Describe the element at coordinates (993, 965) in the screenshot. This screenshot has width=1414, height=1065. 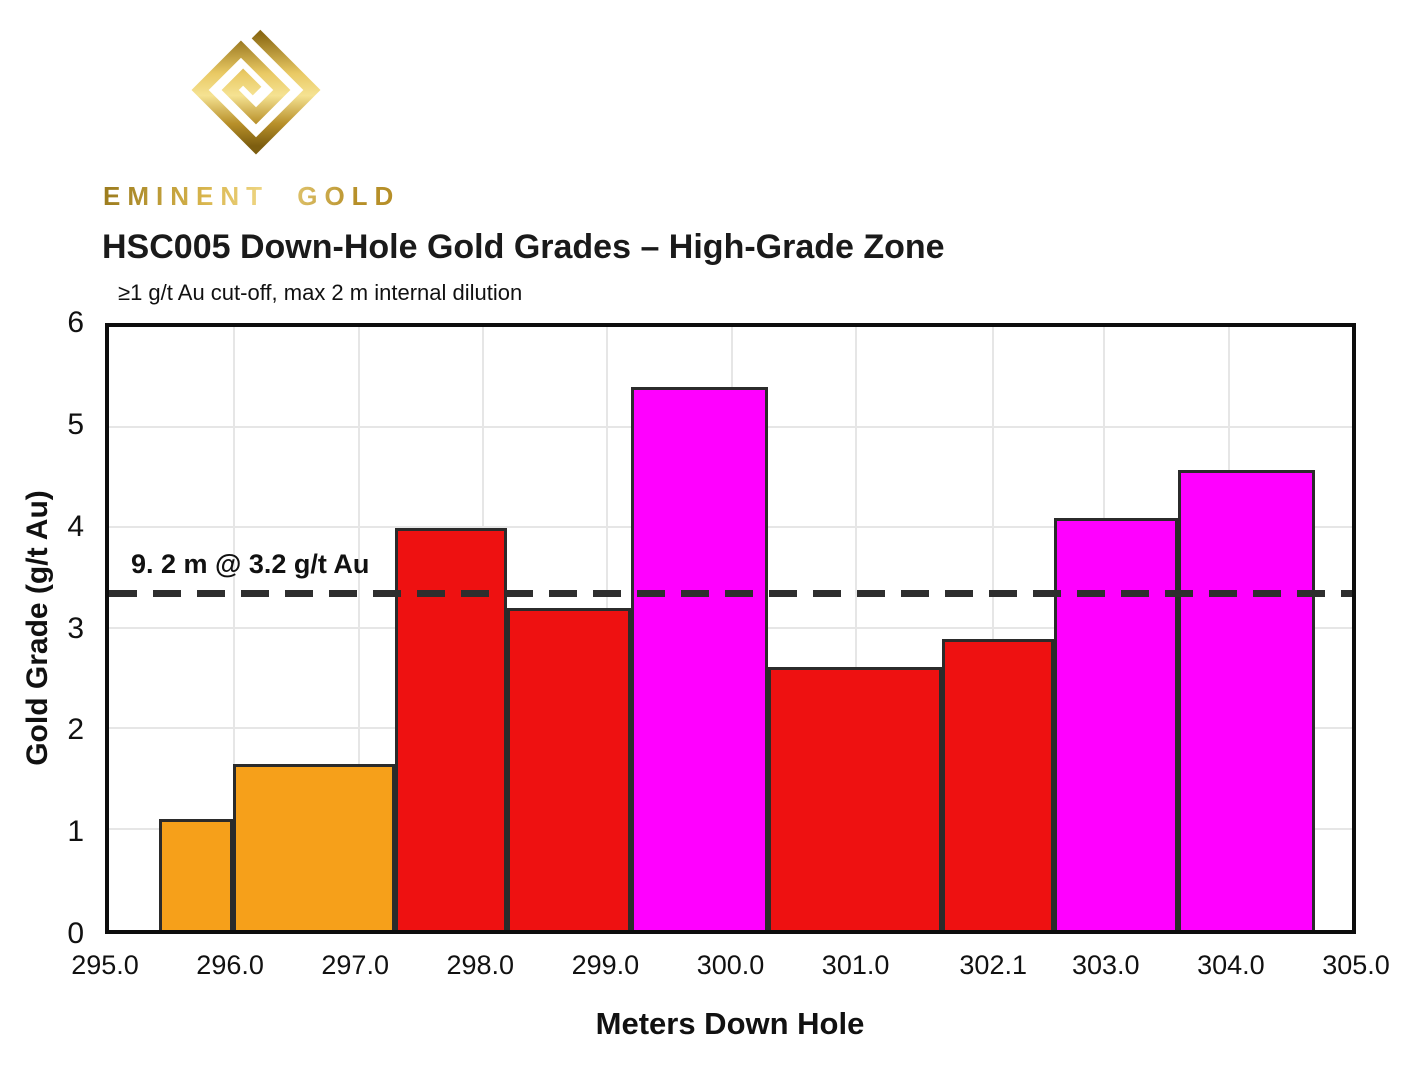
I see `x-tick-label: 302.1` at that location.